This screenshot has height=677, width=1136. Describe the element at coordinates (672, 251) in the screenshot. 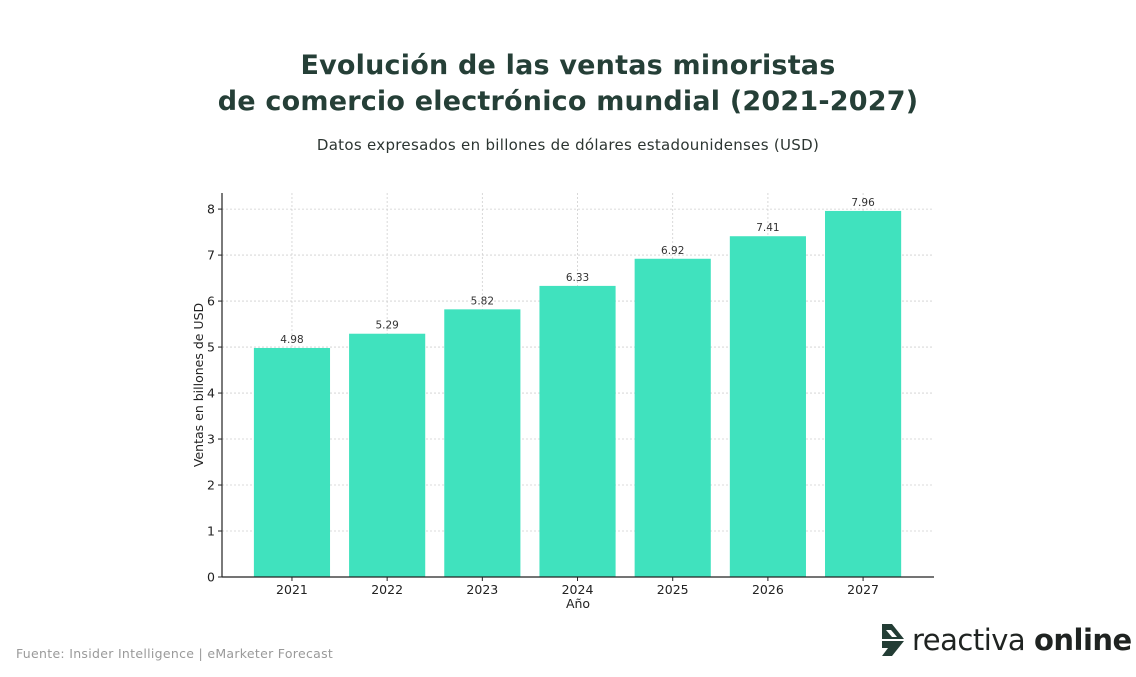

I see `data-label-2025: 6.92` at that location.